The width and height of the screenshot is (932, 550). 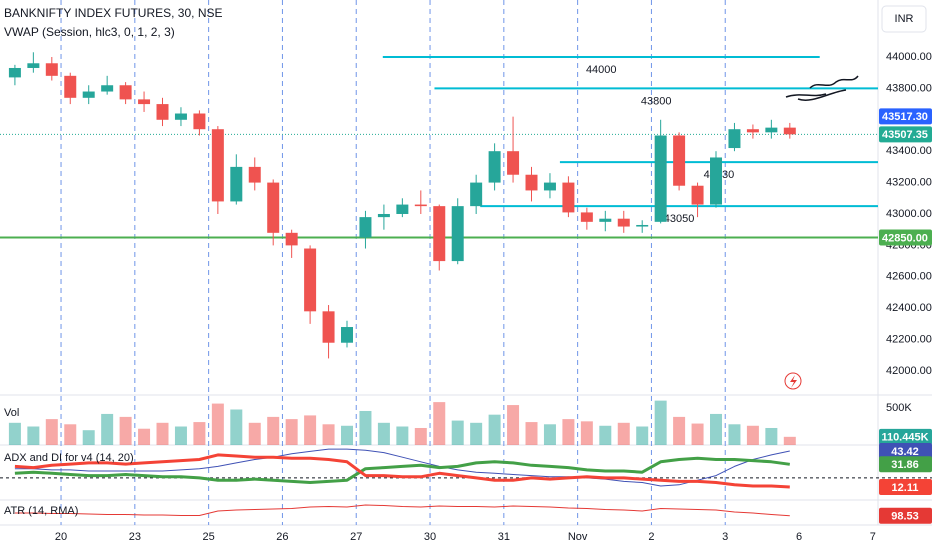 What do you see at coordinates (679, 219) in the screenshot?
I see `level-label: 43050` at bounding box center [679, 219].